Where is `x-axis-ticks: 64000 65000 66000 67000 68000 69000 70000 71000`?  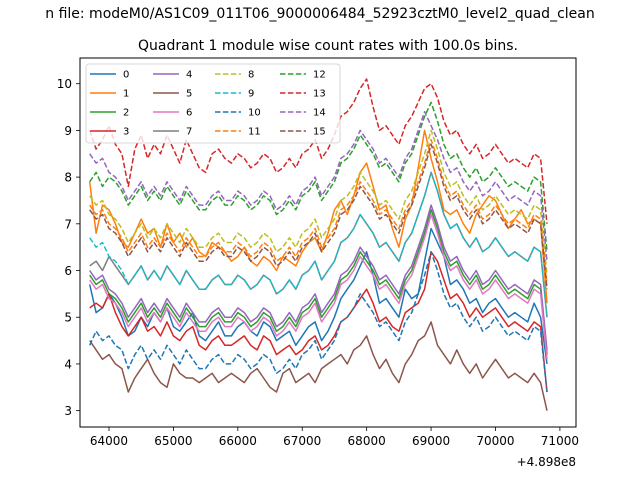 x-axis-ticks: 64000 65000 66000 67000 68000 69000 70000 71000 is located at coordinates (334, 437).